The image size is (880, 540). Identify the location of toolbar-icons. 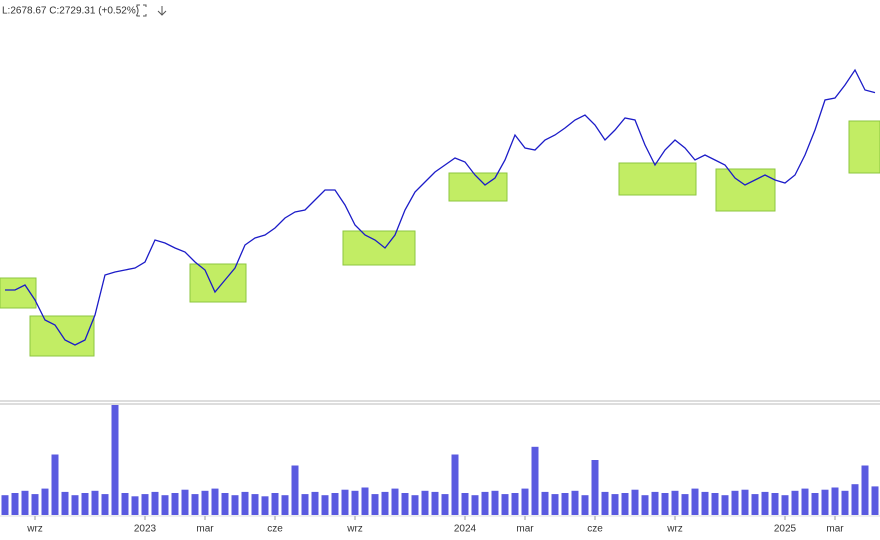
(151, 10).